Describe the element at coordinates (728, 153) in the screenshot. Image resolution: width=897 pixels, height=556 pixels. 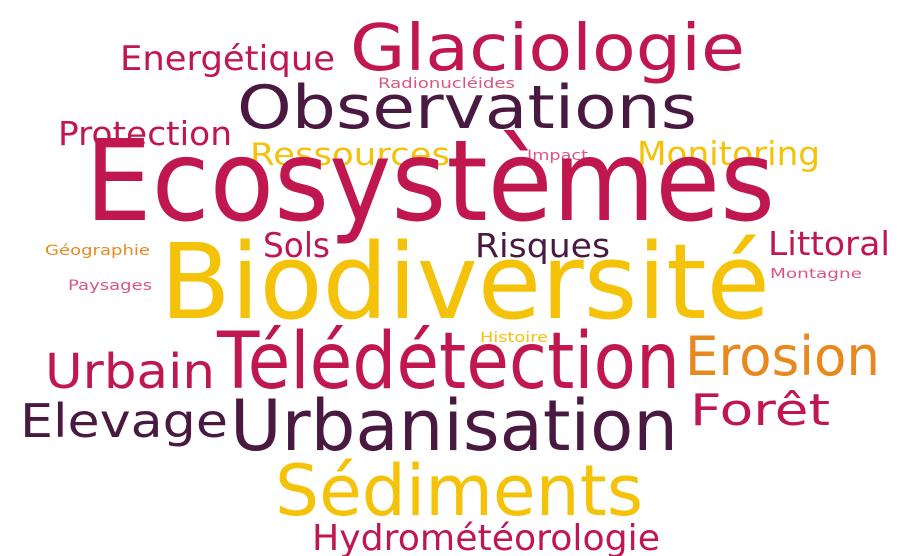
I see `word: Monitoring` at that location.